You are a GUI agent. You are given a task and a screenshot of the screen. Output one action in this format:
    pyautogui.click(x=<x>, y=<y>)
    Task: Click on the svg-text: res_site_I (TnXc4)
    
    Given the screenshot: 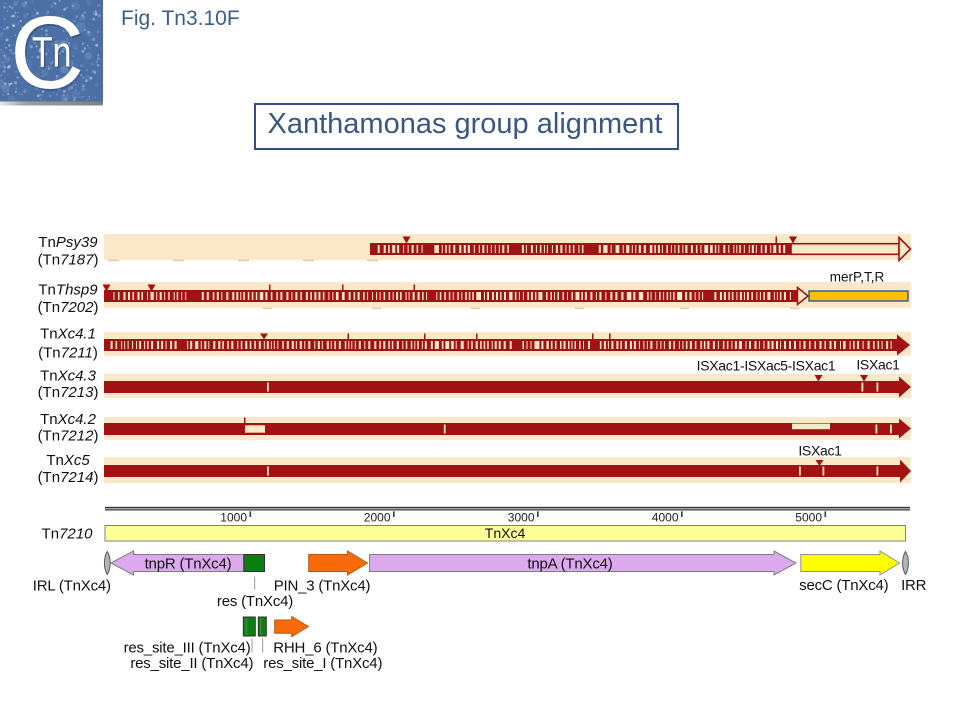 What is the action you would take?
    pyautogui.click(x=322, y=663)
    